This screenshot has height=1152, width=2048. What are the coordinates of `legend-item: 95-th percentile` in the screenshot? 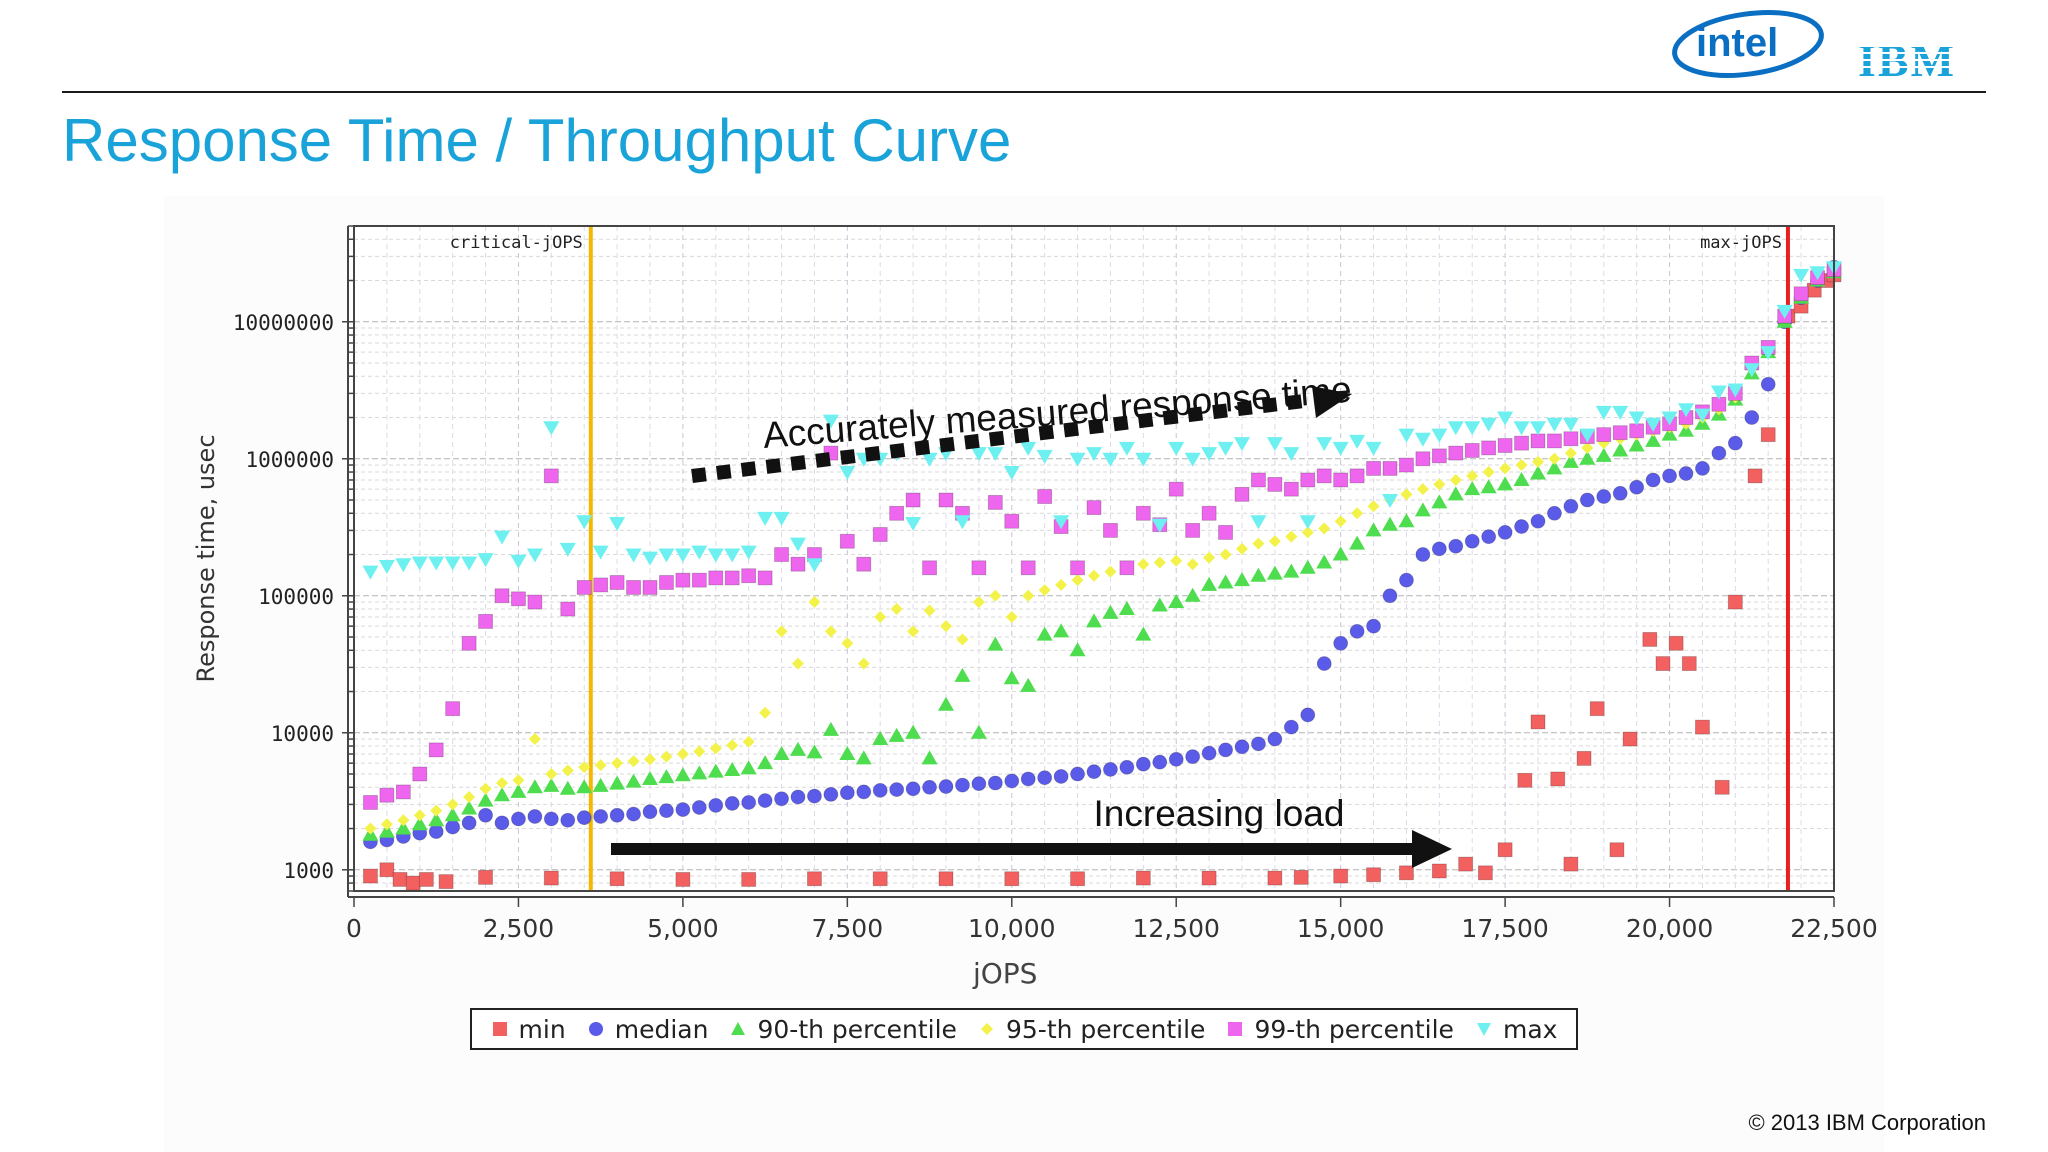 It's located at (1091, 1029).